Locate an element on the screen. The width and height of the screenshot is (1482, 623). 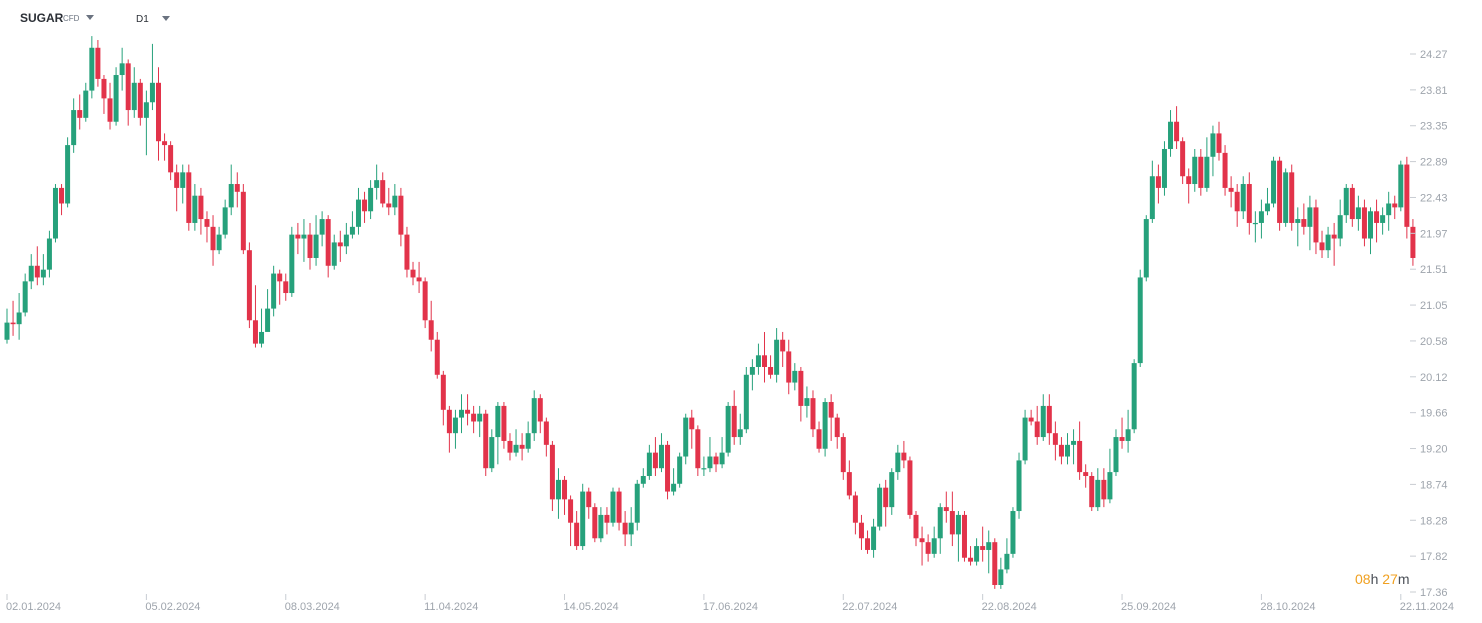
timeframe-dropdown-icon is located at coordinates (166, 18).